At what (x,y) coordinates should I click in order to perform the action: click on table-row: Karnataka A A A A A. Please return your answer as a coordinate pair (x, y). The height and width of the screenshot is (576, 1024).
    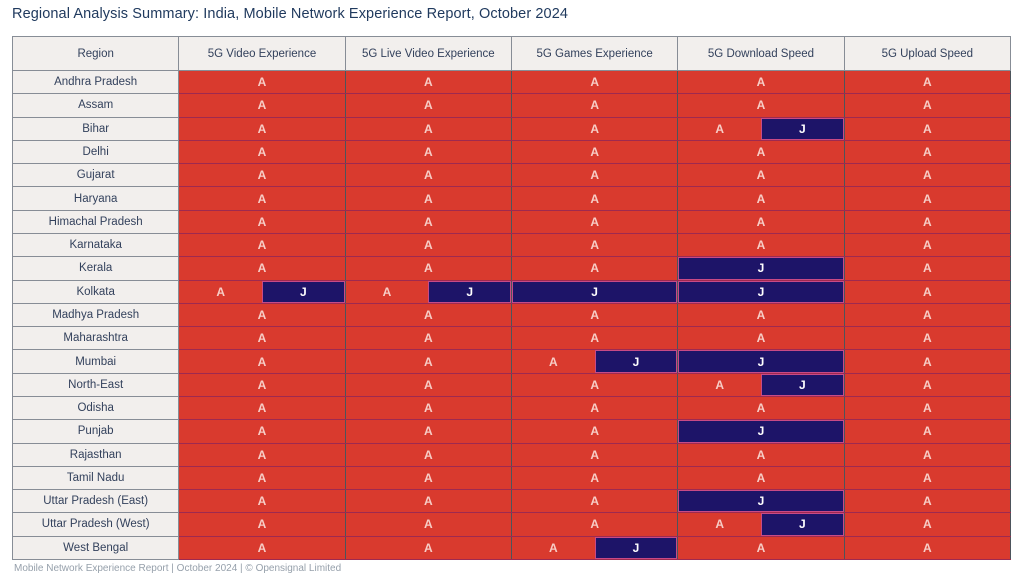
    Looking at the image, I should click on (511, 245).